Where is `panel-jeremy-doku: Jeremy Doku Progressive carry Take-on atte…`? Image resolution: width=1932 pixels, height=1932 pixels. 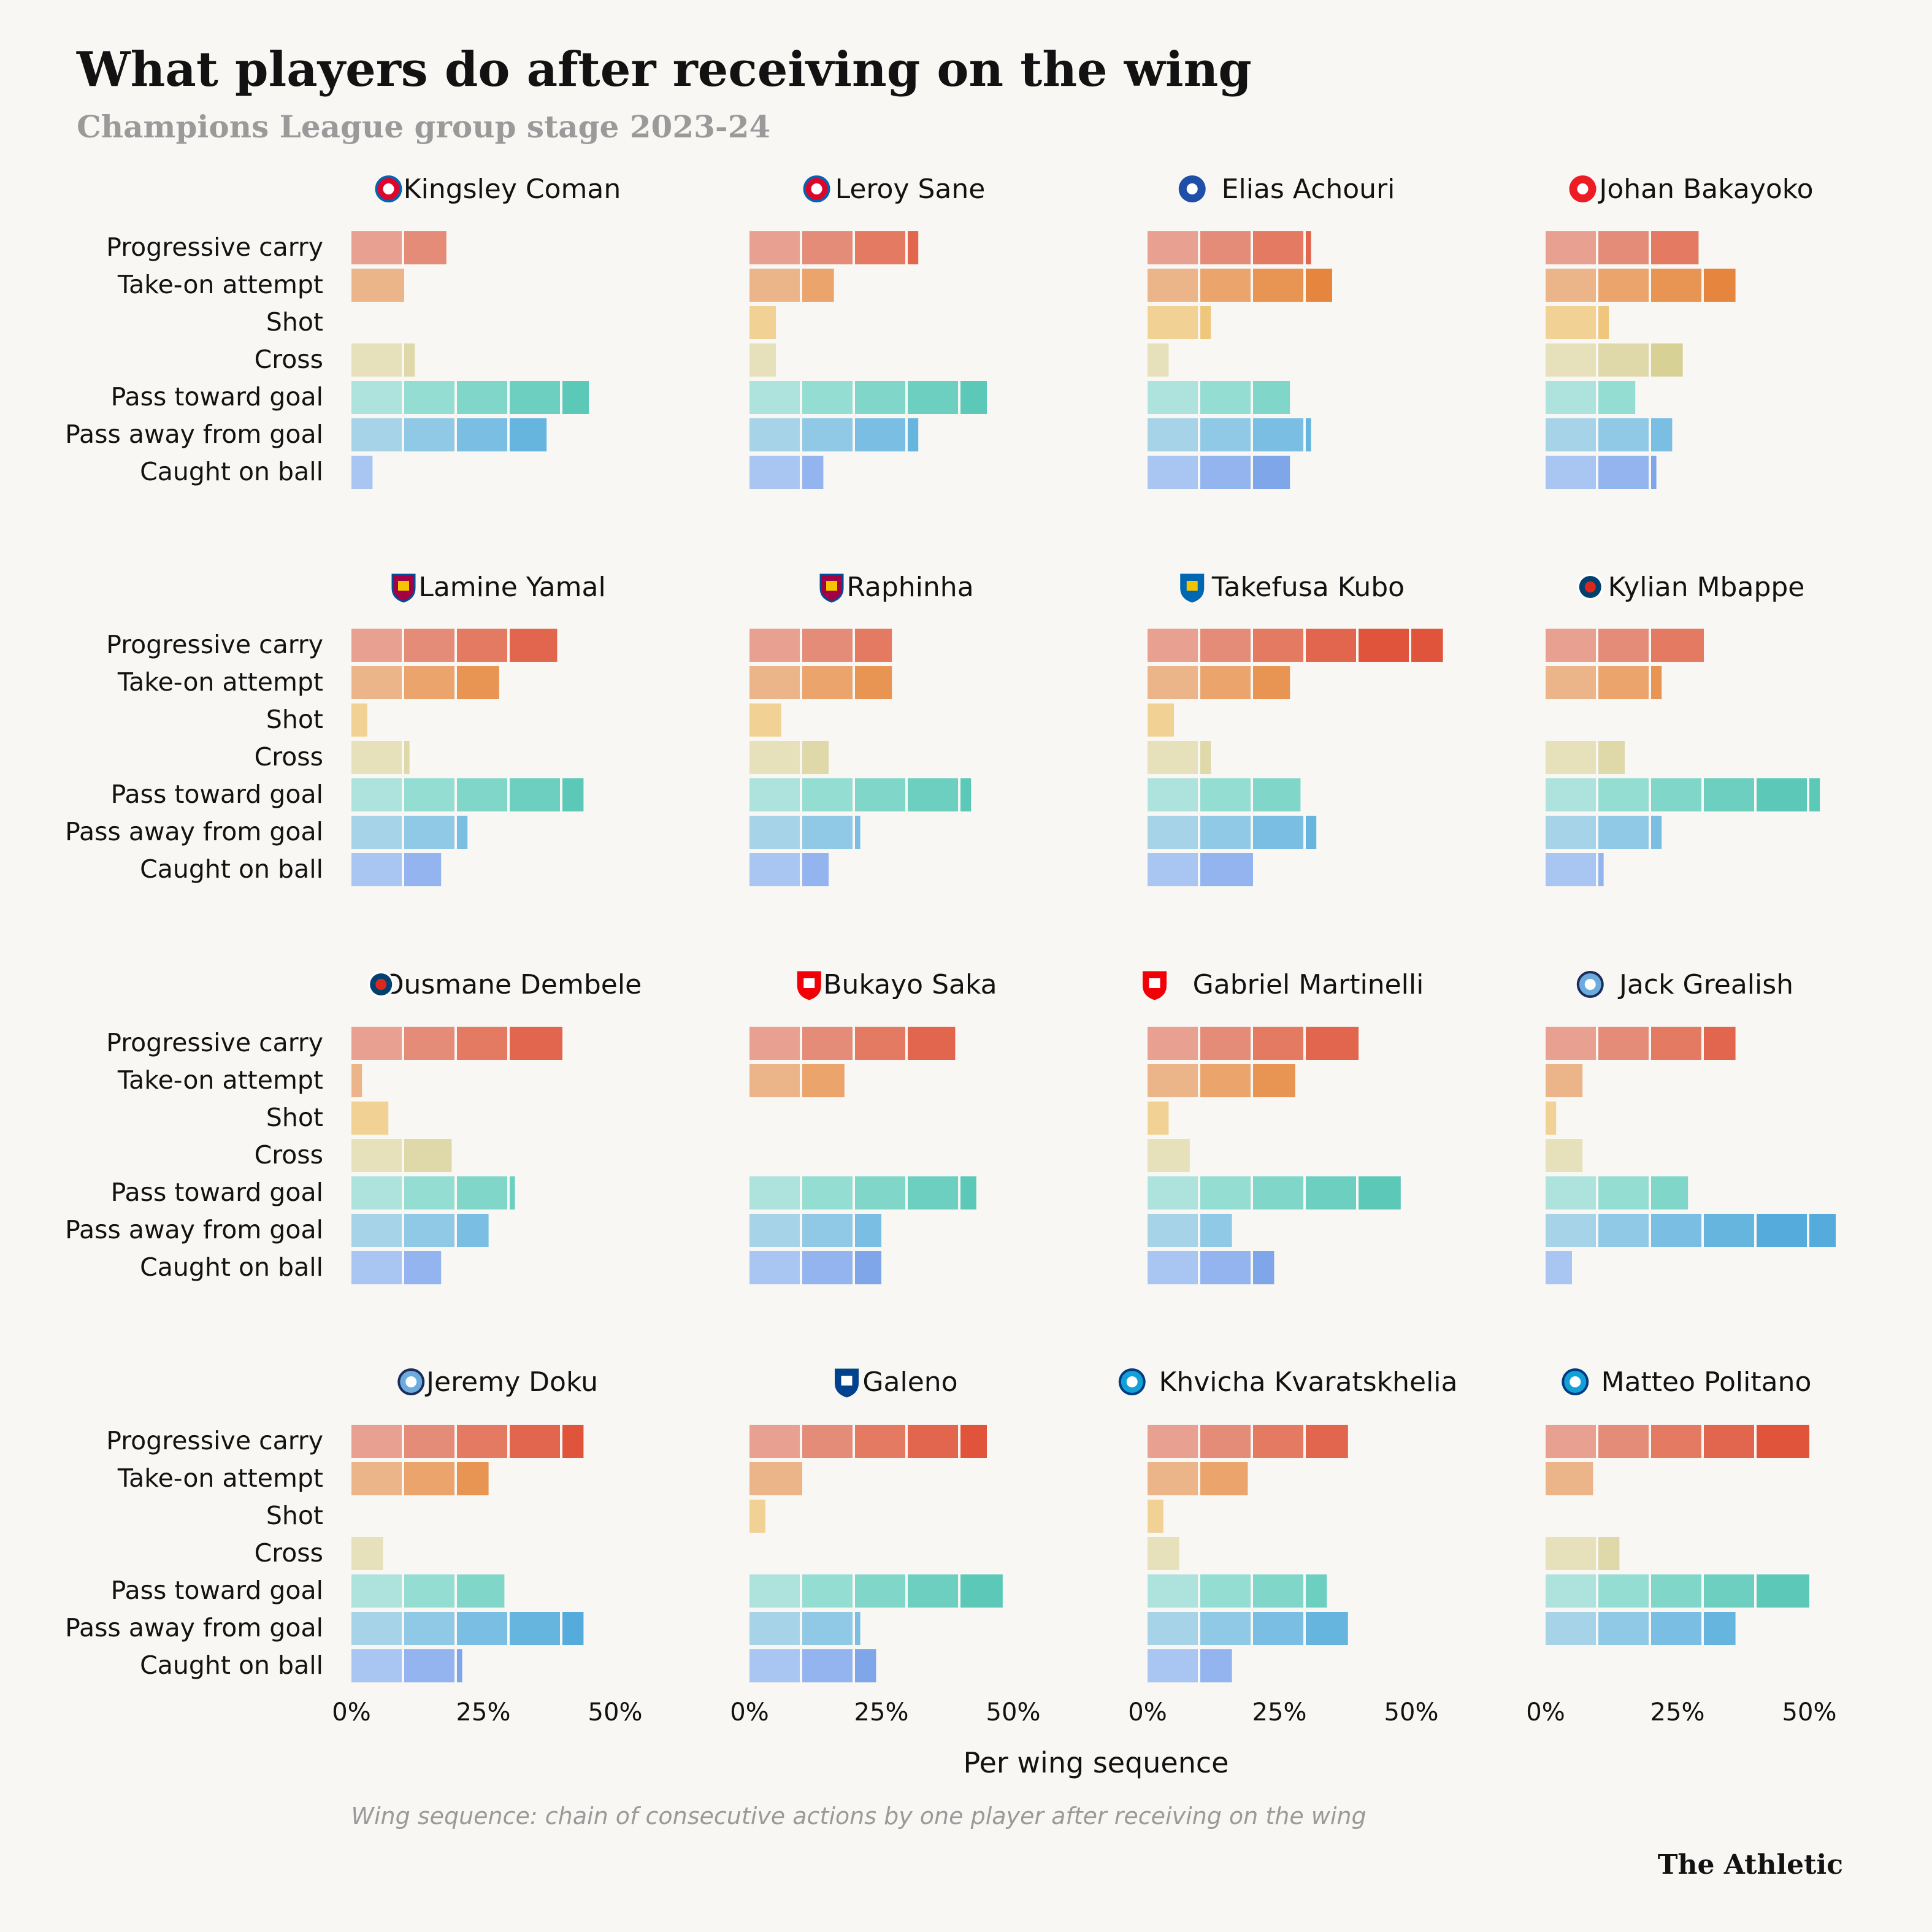 panel-jeremy-doku: Jeremy Doku Progressive carry Take-on atte… is located at coordinates (353, 1547).